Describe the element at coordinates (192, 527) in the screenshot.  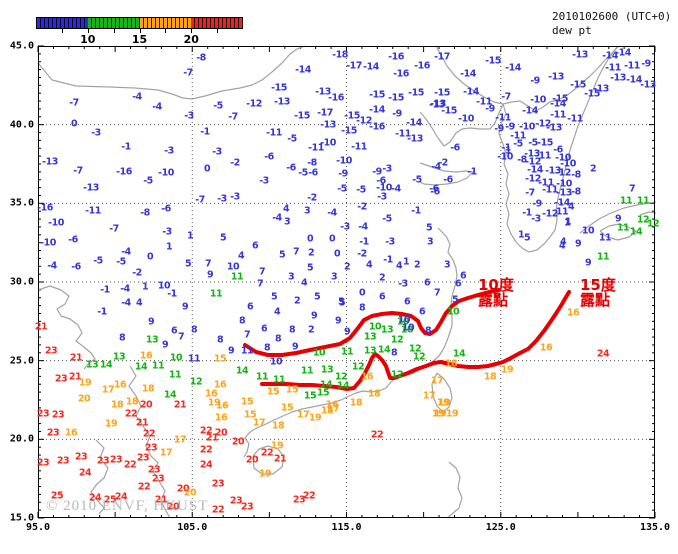
I see `x-axis-label: 105.0` at that location.